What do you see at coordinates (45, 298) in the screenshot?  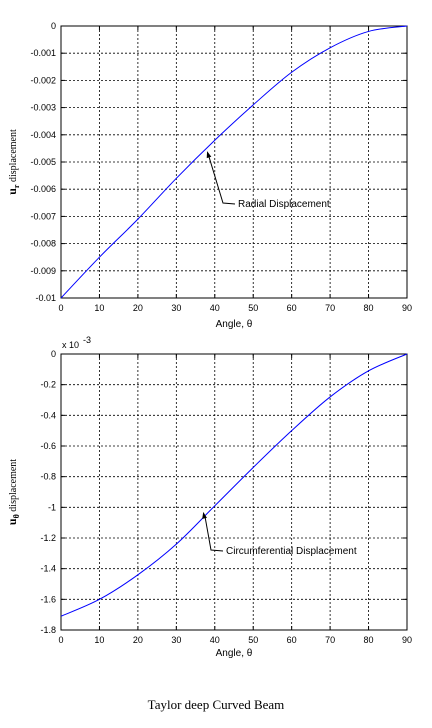 I see `y-tick-label: -0.01` at bounding box center [45, 298].